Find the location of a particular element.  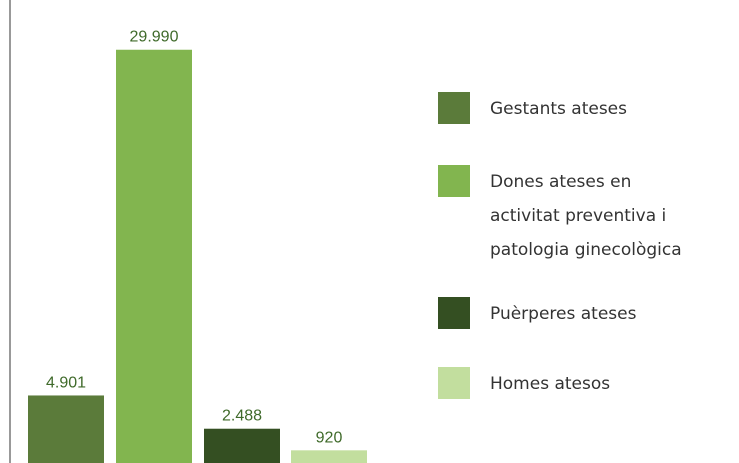

legend-label: Homes atesos is located at coordinates (550, 384).